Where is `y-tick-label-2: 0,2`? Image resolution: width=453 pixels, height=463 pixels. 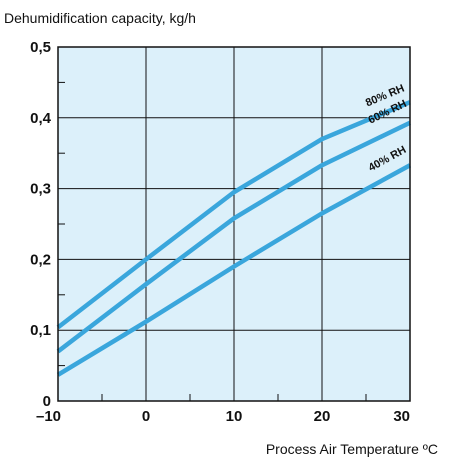 y-tick-label-2: 0,2 is located at coordinates (40, 259).